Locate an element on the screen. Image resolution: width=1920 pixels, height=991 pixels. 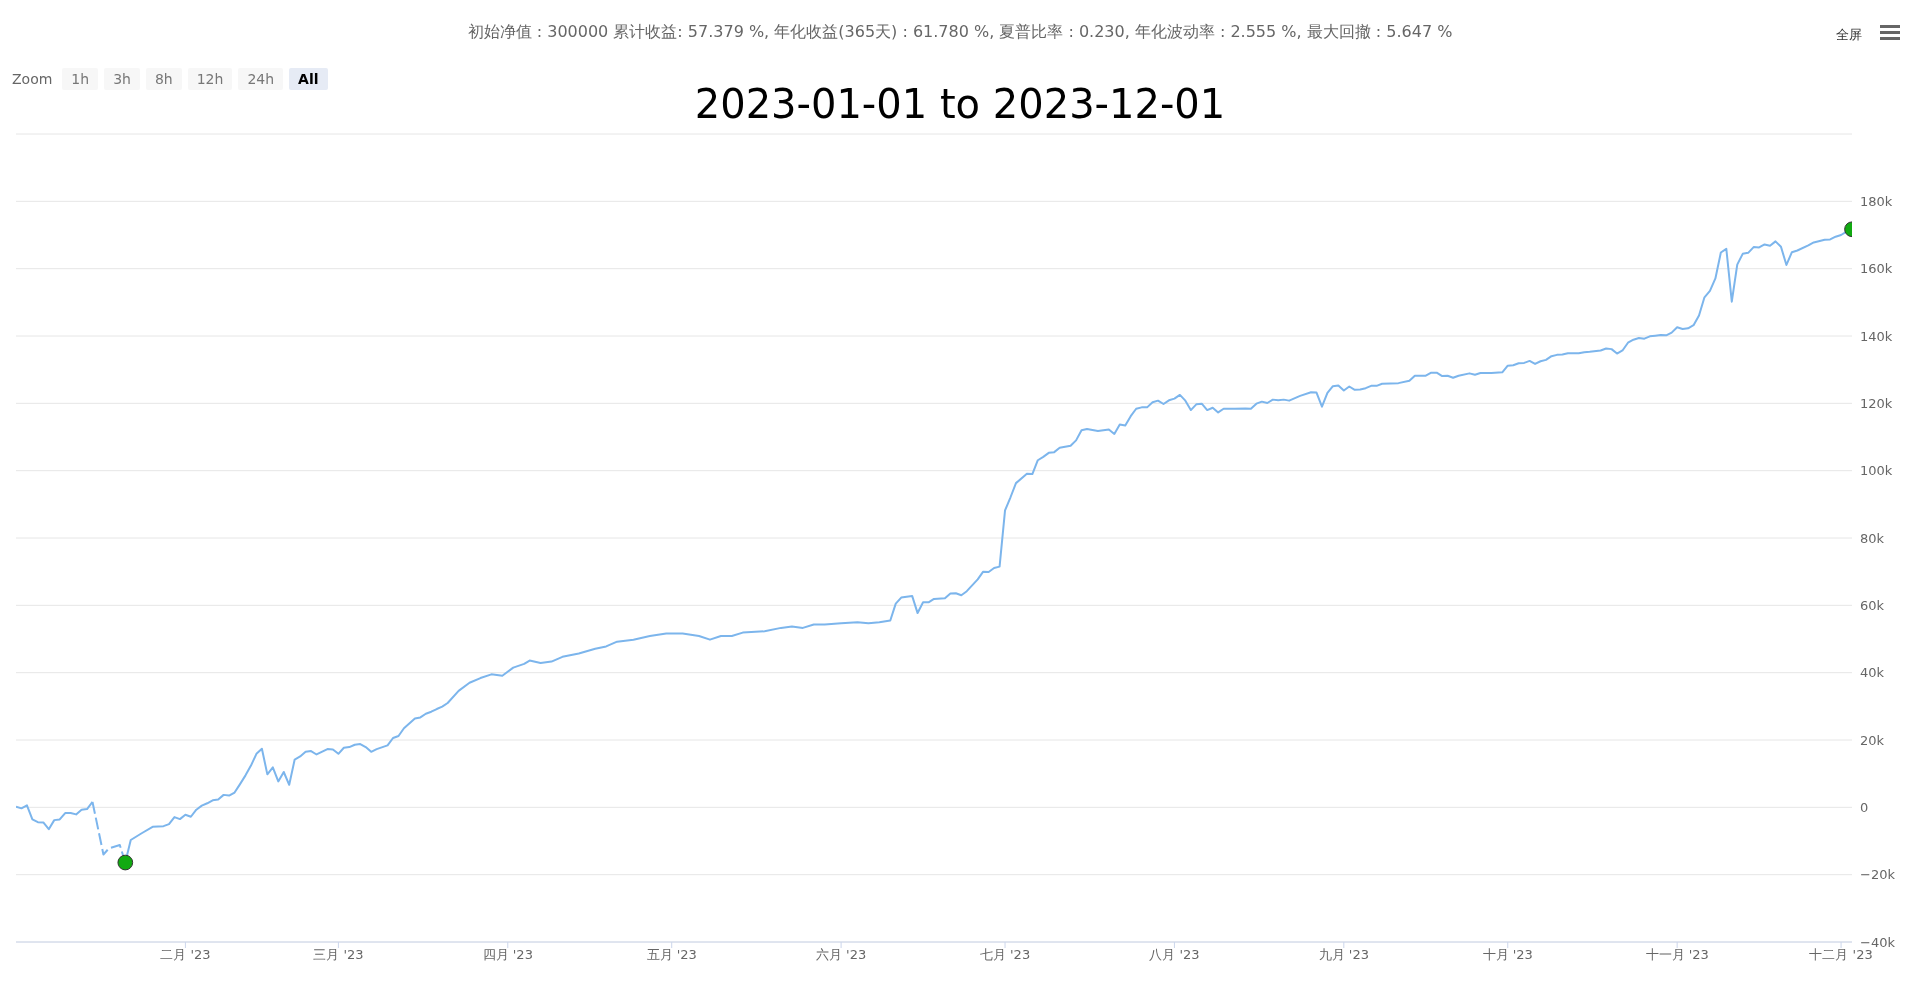
text: 12h is located at coordinates (210, 79).